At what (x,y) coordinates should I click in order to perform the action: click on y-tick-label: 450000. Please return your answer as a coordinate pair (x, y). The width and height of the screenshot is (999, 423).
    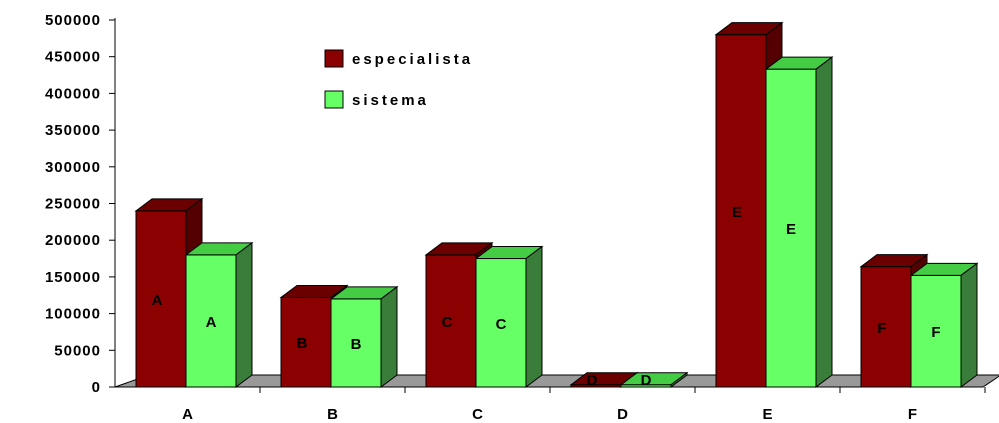
    Looking at the image, I should click on (73, 57).